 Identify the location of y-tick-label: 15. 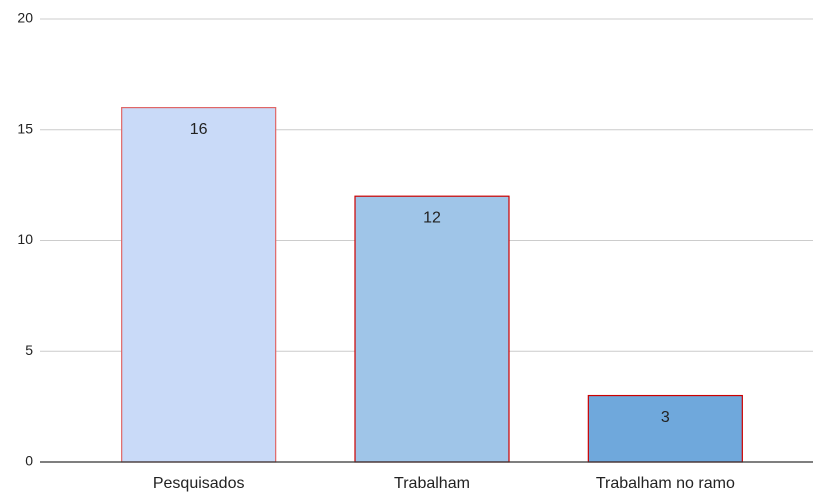
(25, 128).